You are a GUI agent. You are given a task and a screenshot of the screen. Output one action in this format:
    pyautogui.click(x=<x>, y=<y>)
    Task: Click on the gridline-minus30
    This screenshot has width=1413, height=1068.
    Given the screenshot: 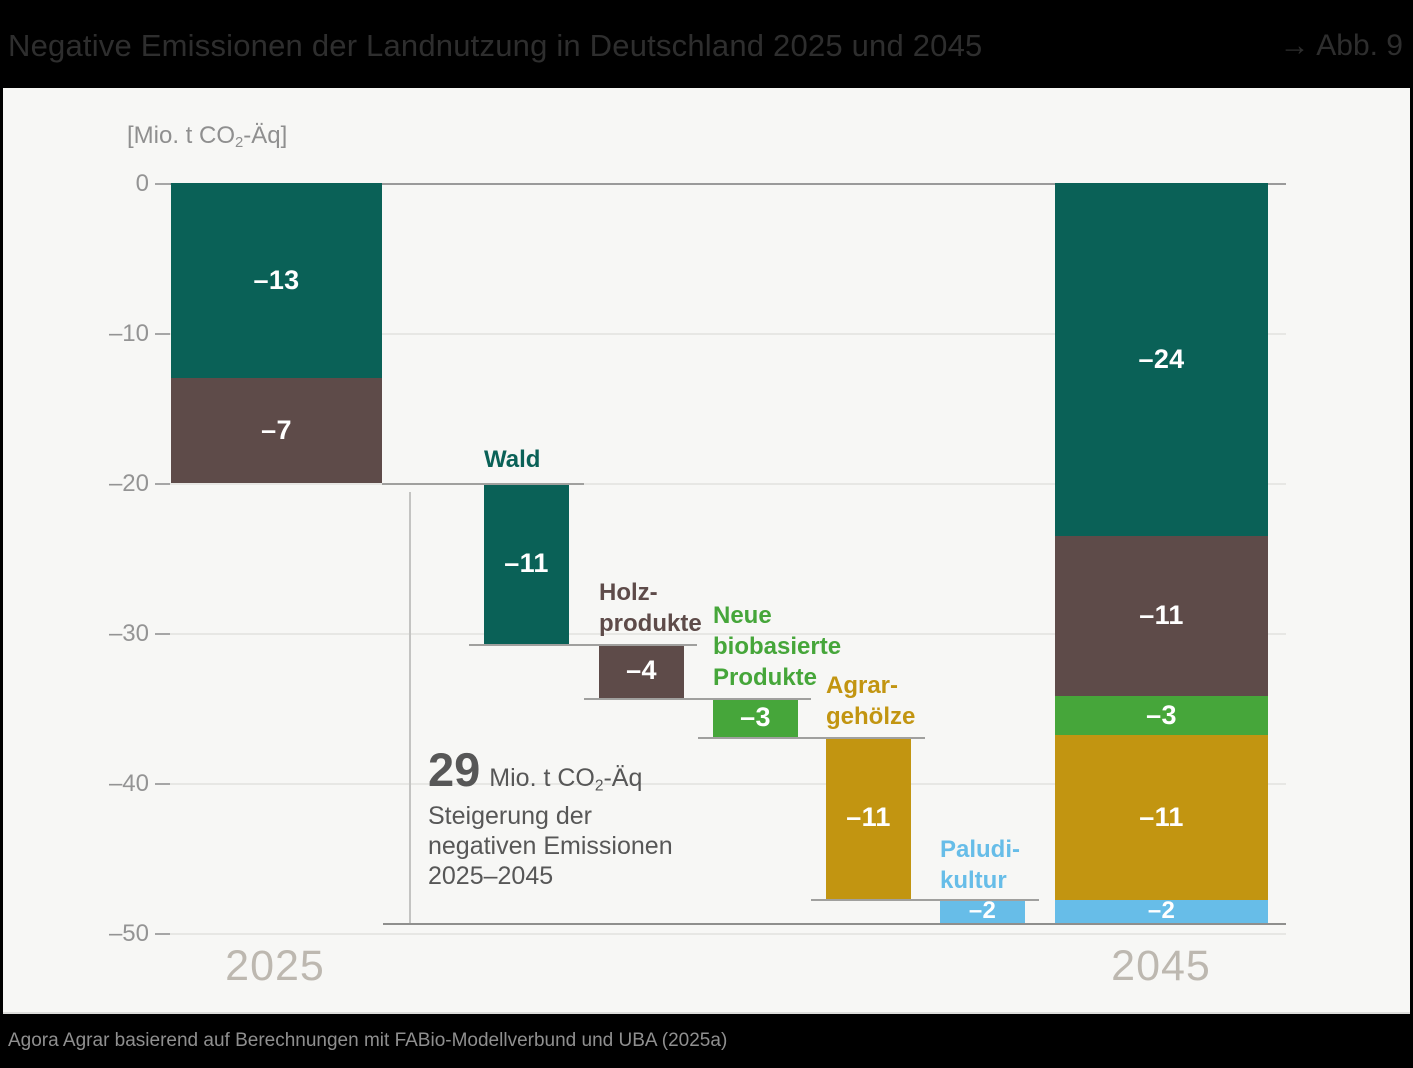 What is the action you would take?
    pyautogui.click(x=720, y=634)
    